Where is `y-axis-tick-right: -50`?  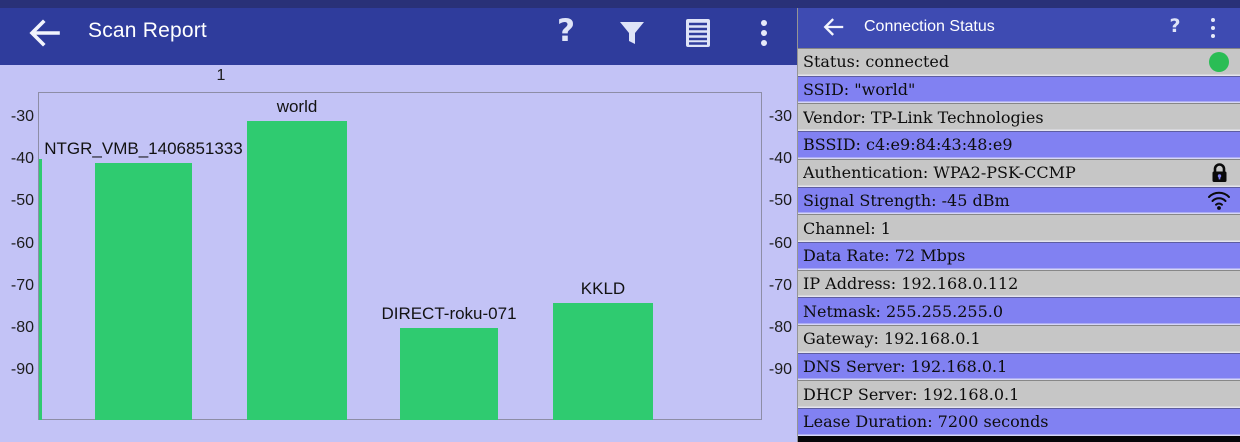
y-axis-tick-right: -50 is located at coordinates (780, 201).